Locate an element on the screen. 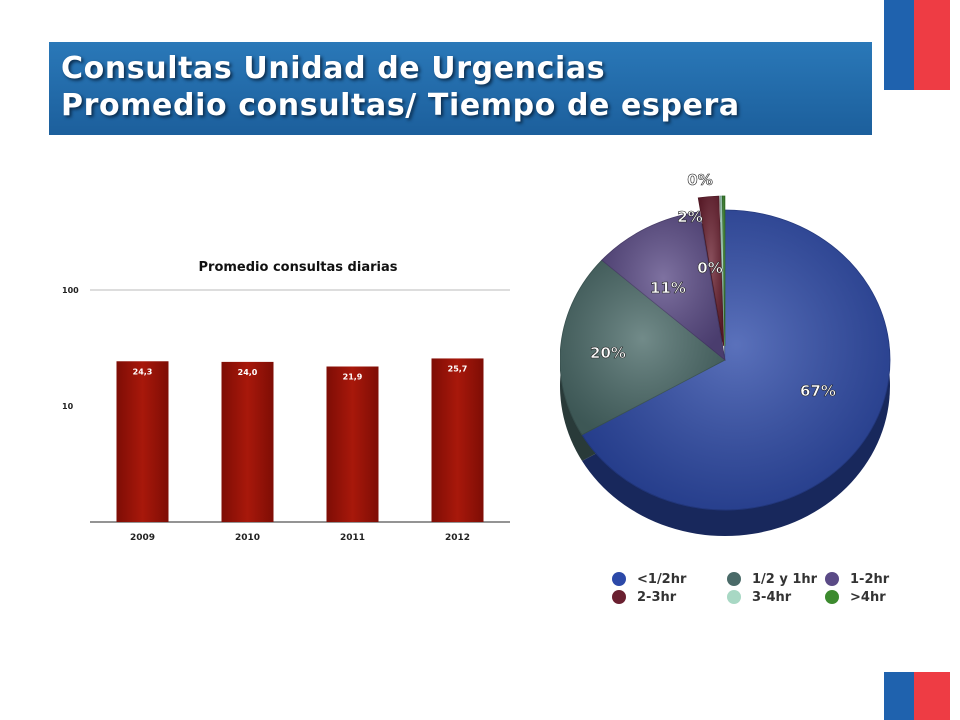 This screenshot has width=960, height=720. flag-decoration-top is located at coordinates (917, 45).